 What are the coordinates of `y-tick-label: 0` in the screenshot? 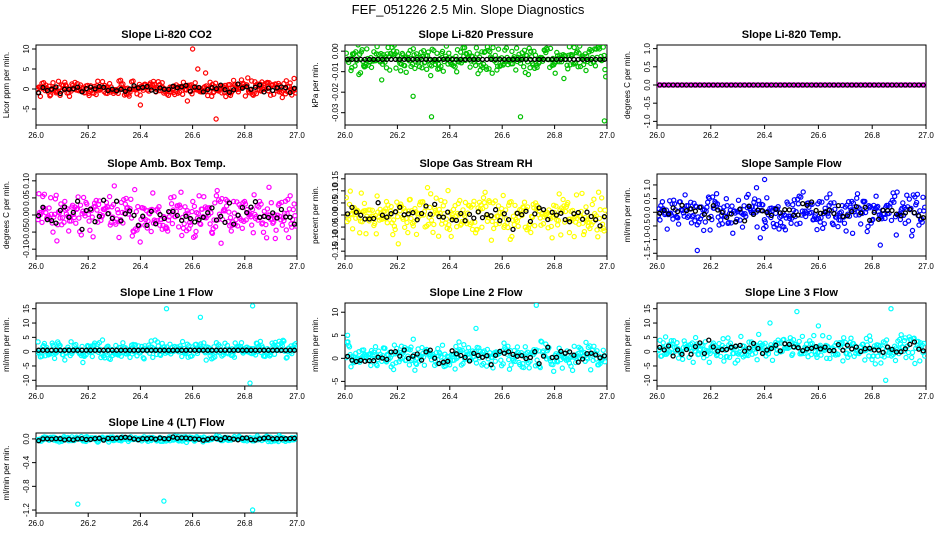 It's located at (26, 88).